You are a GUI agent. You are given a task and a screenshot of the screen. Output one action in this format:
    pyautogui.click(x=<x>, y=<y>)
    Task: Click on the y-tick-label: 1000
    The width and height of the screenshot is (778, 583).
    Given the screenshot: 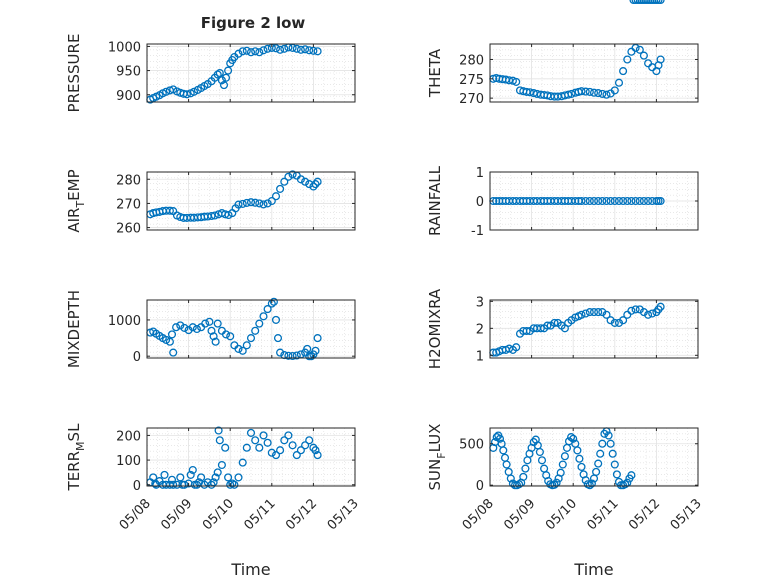 What is the action you would take?
    pyautogui.click(x=124, y=321)
    